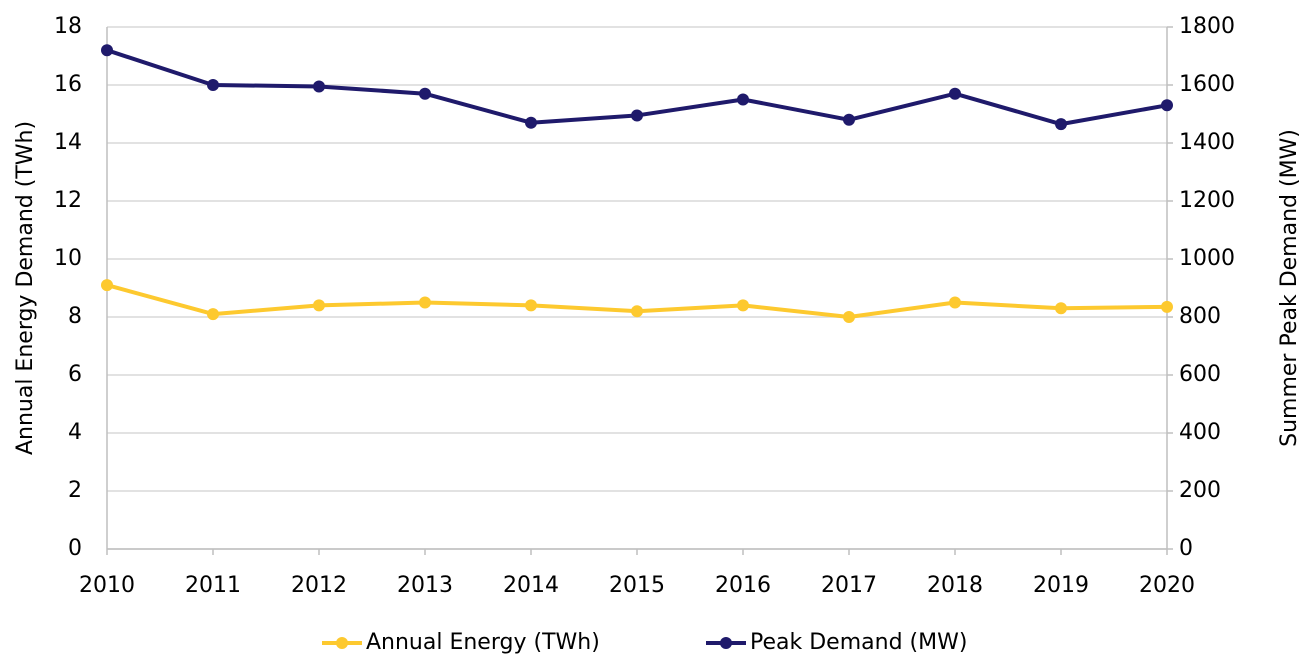 This screenshot has height=665, width=1314. I want to click on y2-tick-label: 1800, so click(1207, 26).